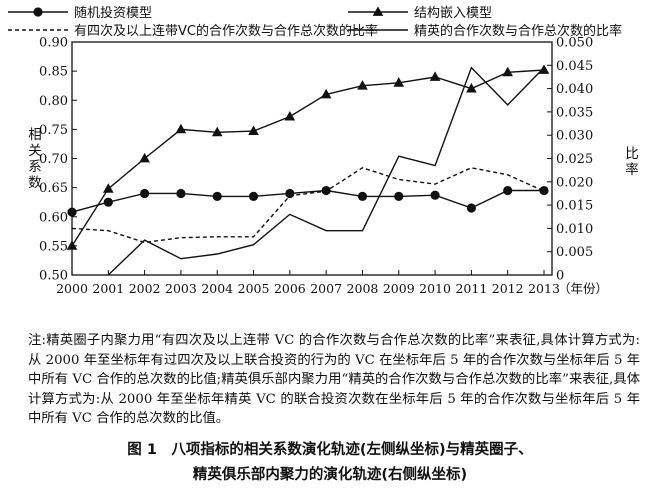 This screenshot has height=489, width=660. What do you see at coordinates (471, 288) in the screenshot?
I see `x-tick-label: 2011` at bounding box center [471, 288].